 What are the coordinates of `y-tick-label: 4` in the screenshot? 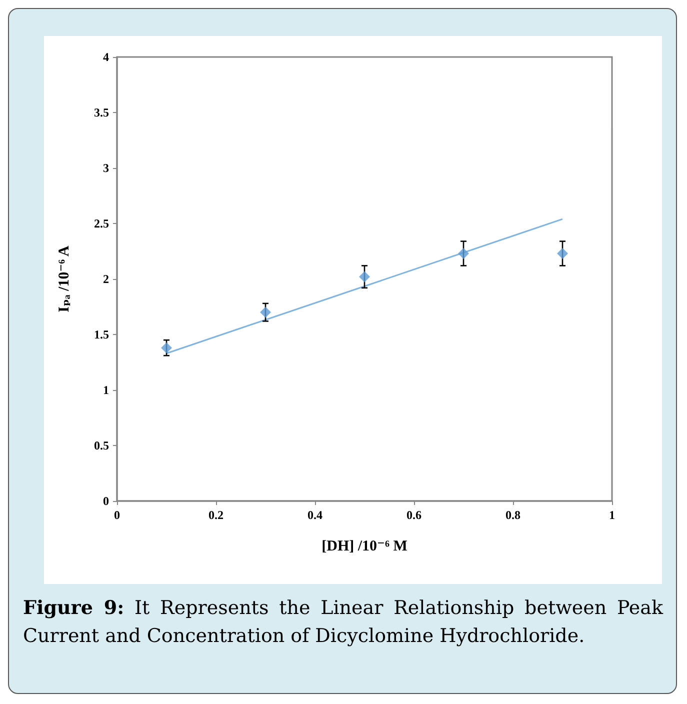 It's located at (106, 57).